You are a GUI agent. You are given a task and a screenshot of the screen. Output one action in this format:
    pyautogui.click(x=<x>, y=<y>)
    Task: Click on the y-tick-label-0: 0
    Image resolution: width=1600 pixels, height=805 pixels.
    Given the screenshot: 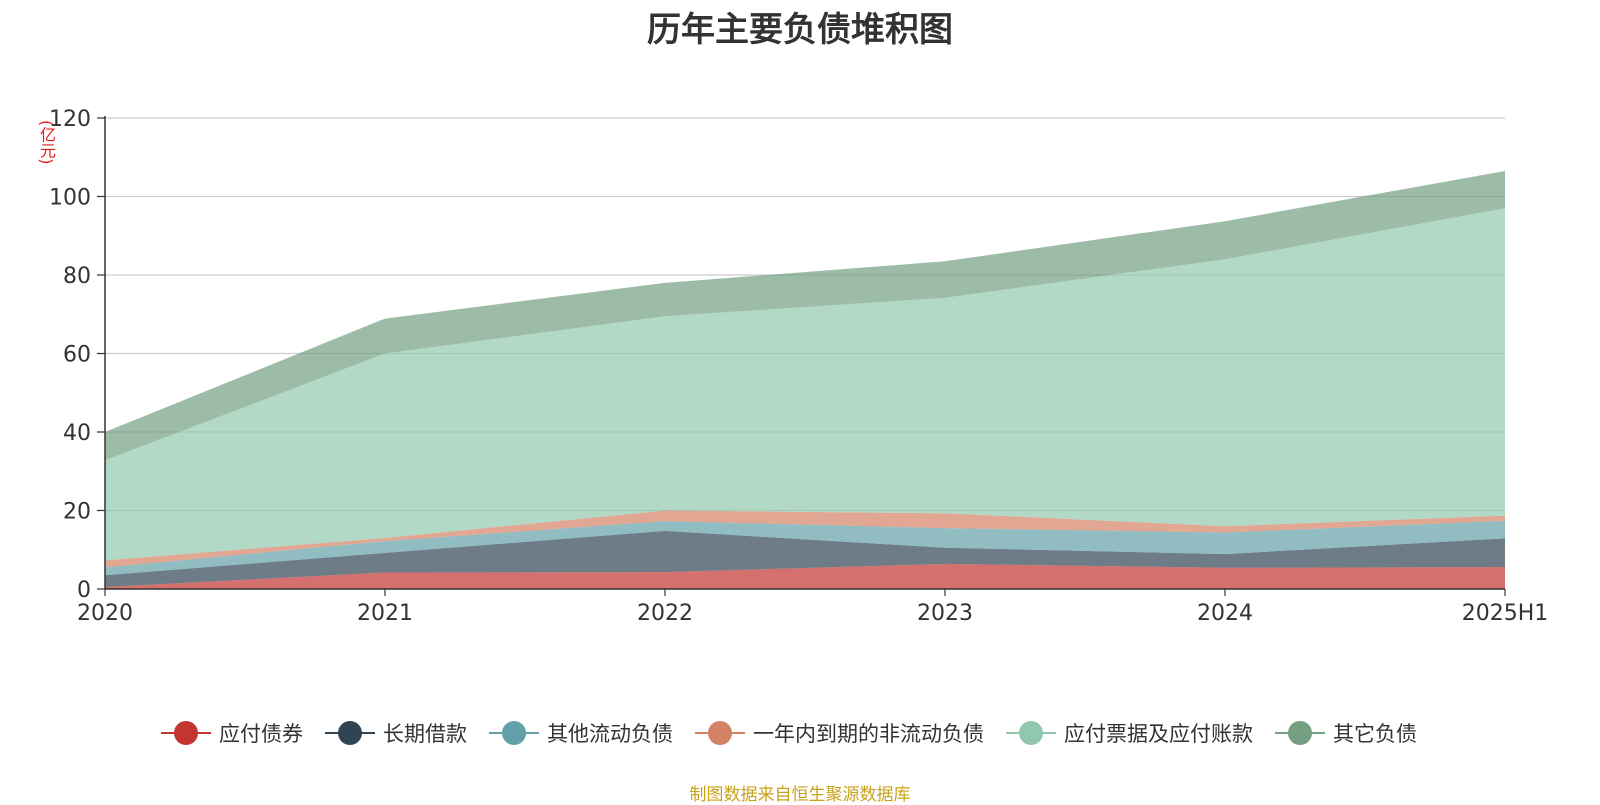 What is the action you would take?
    pyautogui.click(x=84, y=590)
    